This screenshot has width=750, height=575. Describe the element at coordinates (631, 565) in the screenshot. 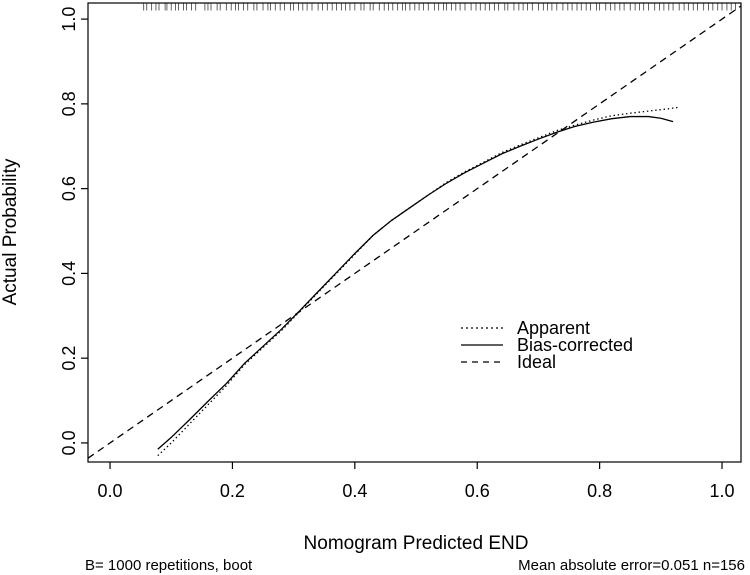

I see `mean-absolute-error-annotation: Mean absolute error=0.051 n=156` at that location.